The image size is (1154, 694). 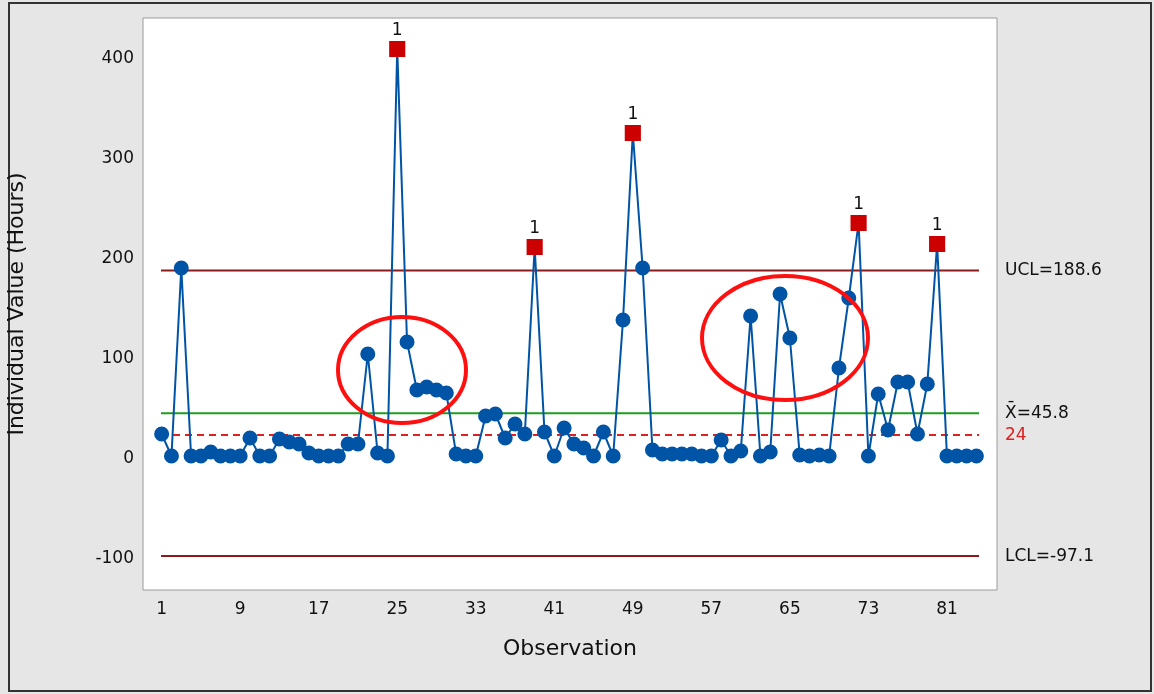 What do you see at coordinates (1050, 554) in the screenshot?
I see `ref-line-label: LCL=-97.1` at bounding box center [1050, 554].